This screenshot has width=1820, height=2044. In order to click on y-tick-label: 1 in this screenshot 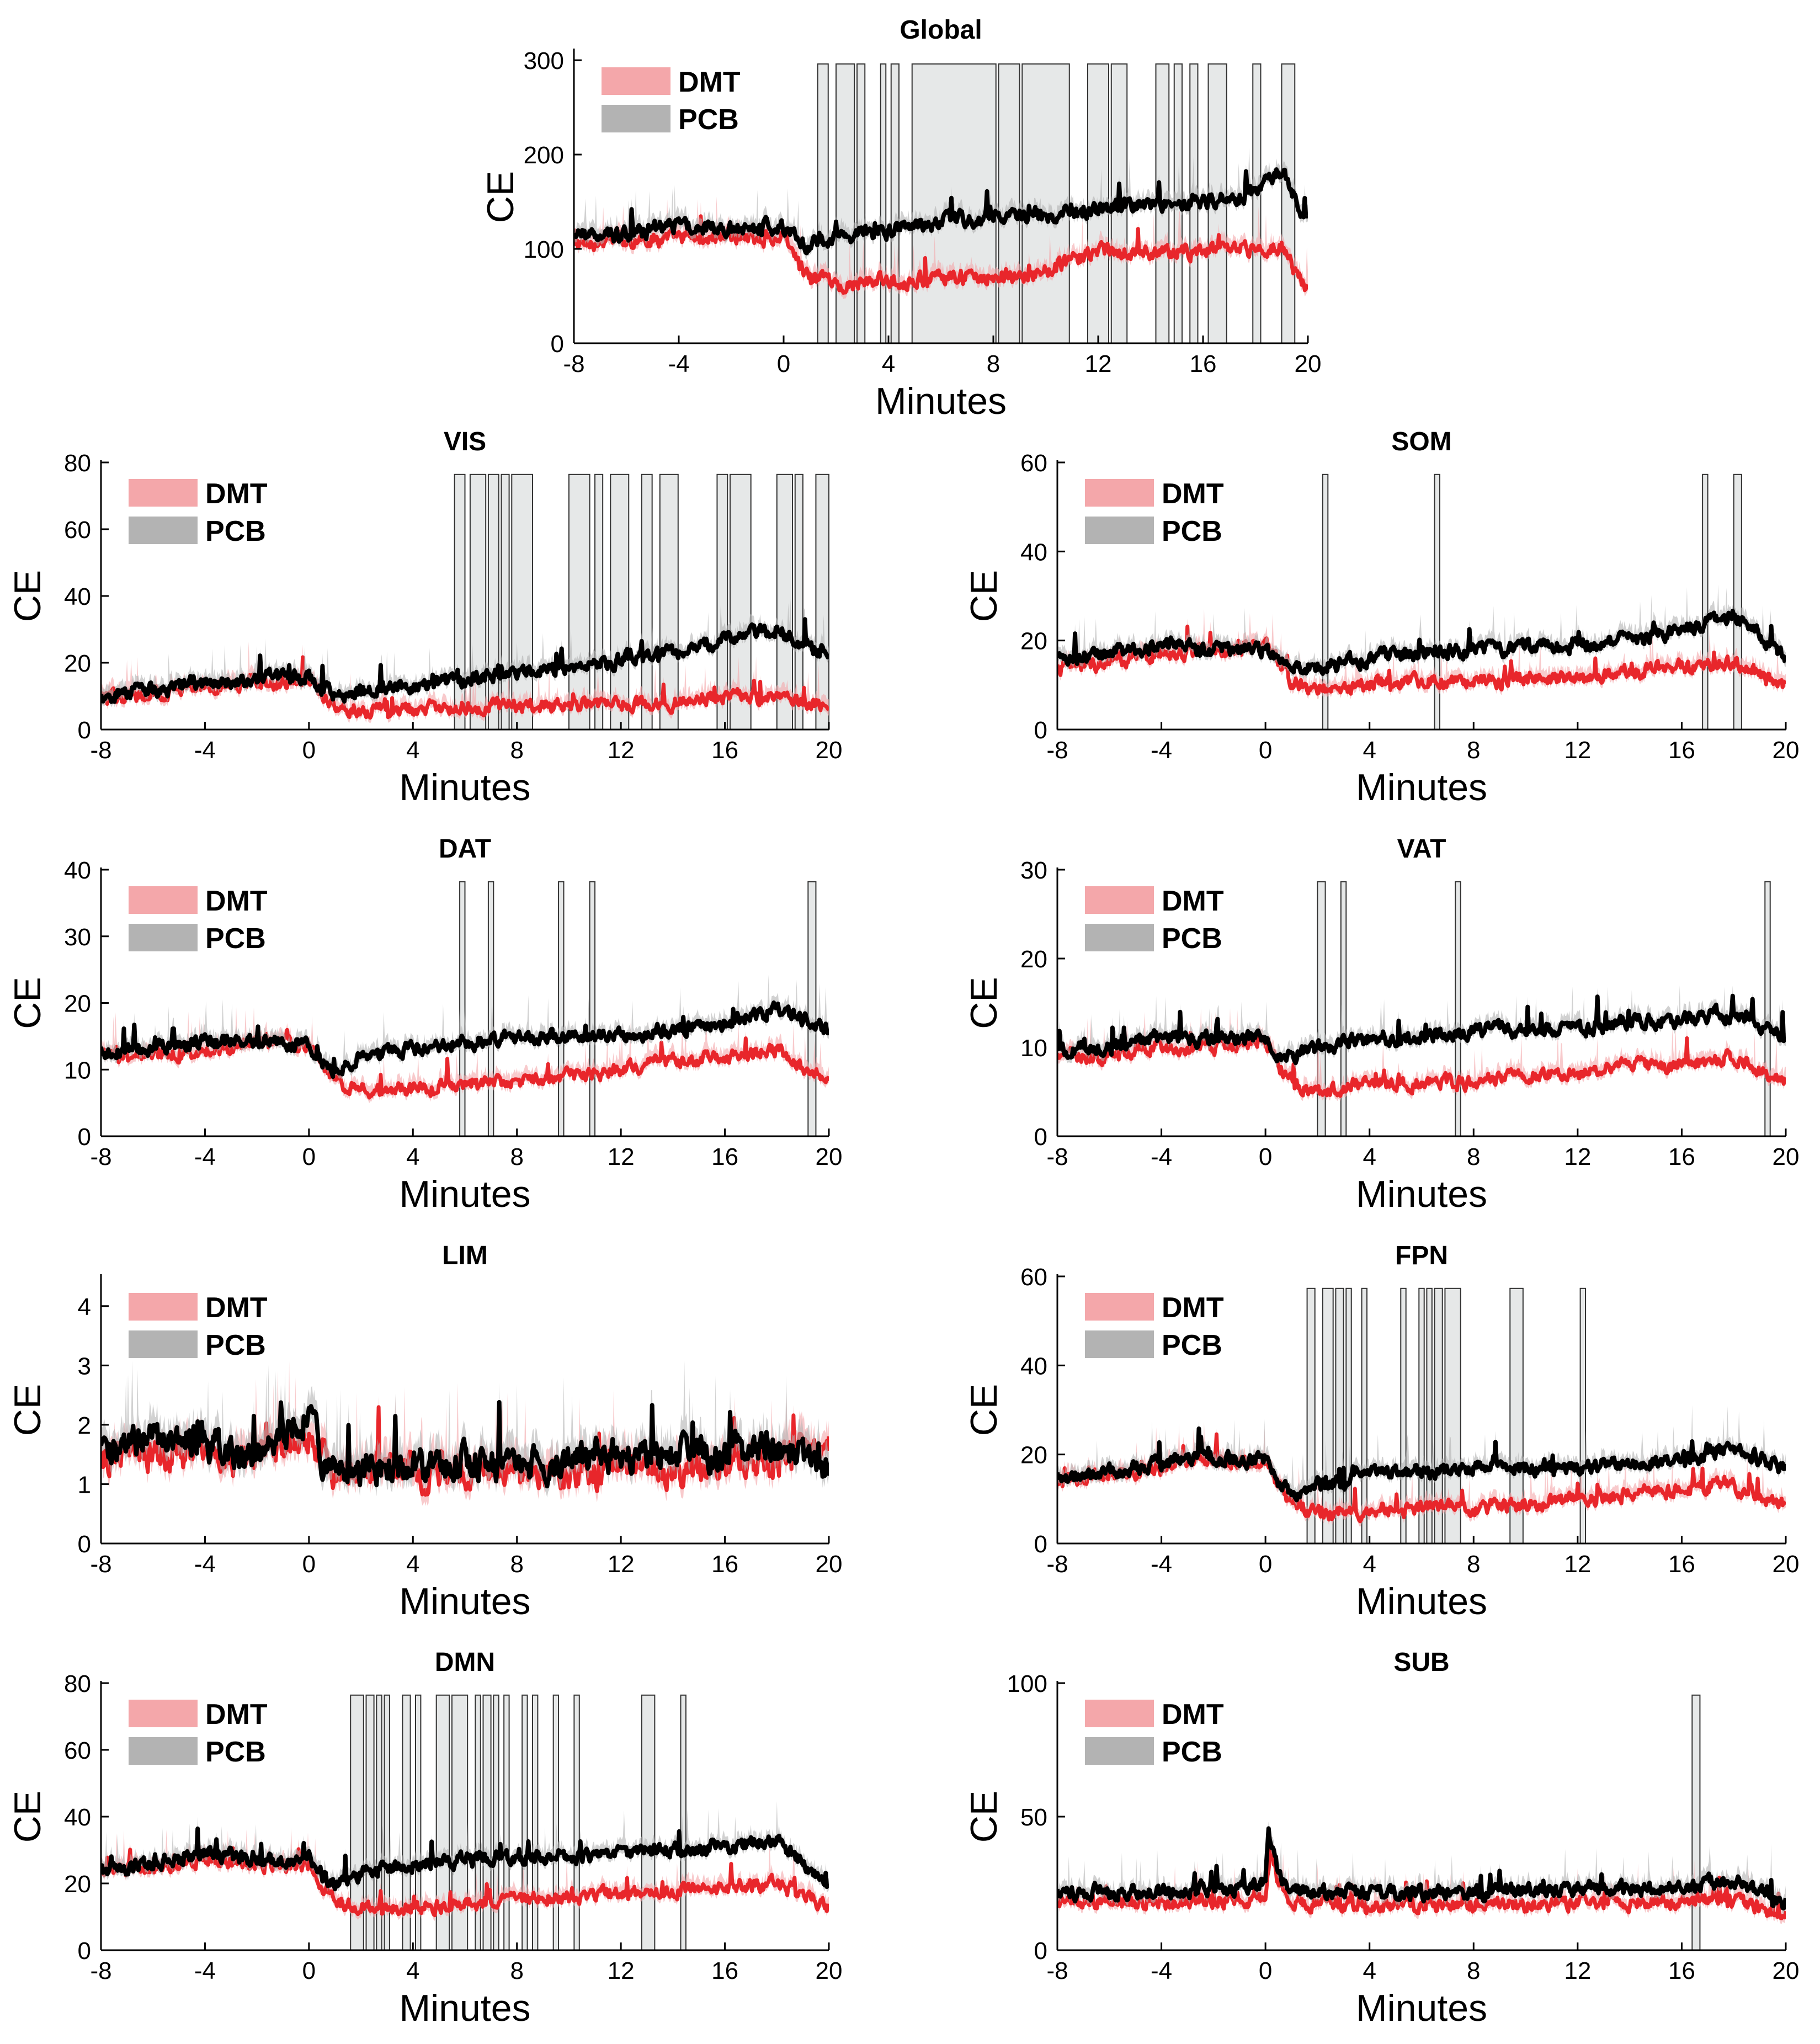, I will do `click(84, 1484)`.